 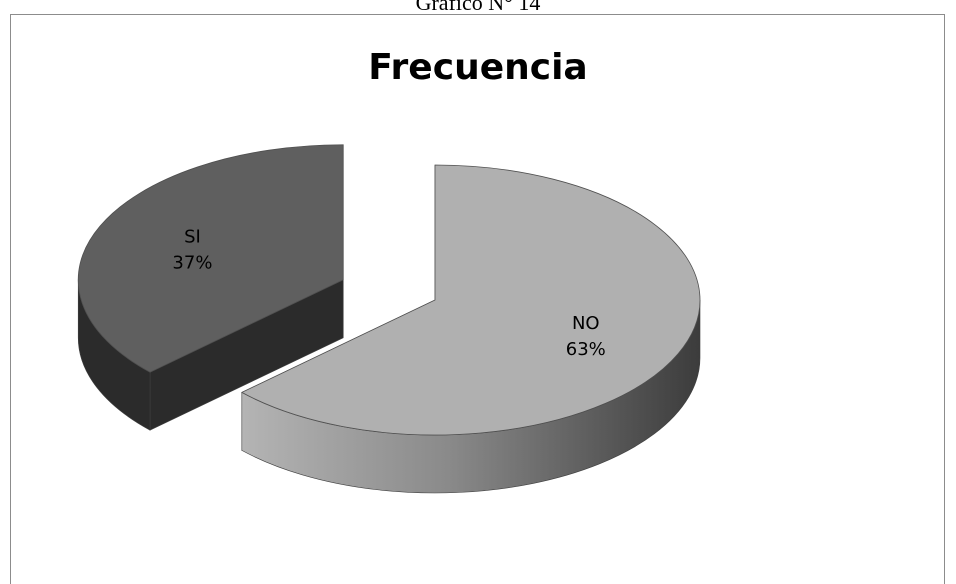 I want to click on slice-top, so click(x=210, y=258).